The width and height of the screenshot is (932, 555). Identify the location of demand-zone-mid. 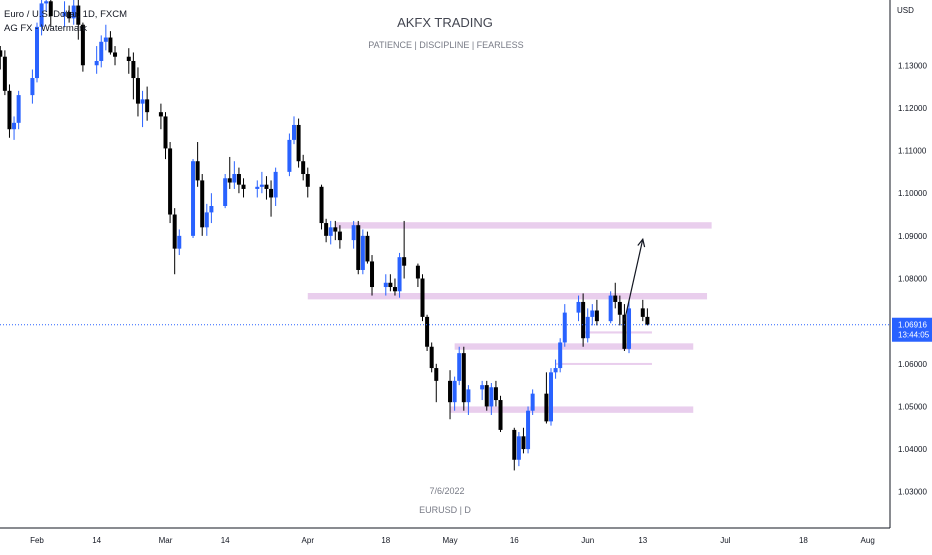
(574, 346).